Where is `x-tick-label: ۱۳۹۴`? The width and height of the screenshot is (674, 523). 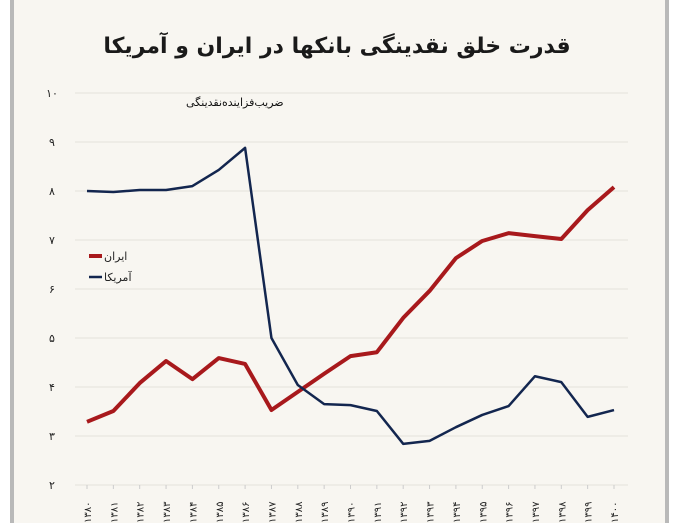
x-tick-label: ۱۳۹۴ is located at coordinates (457, 512).